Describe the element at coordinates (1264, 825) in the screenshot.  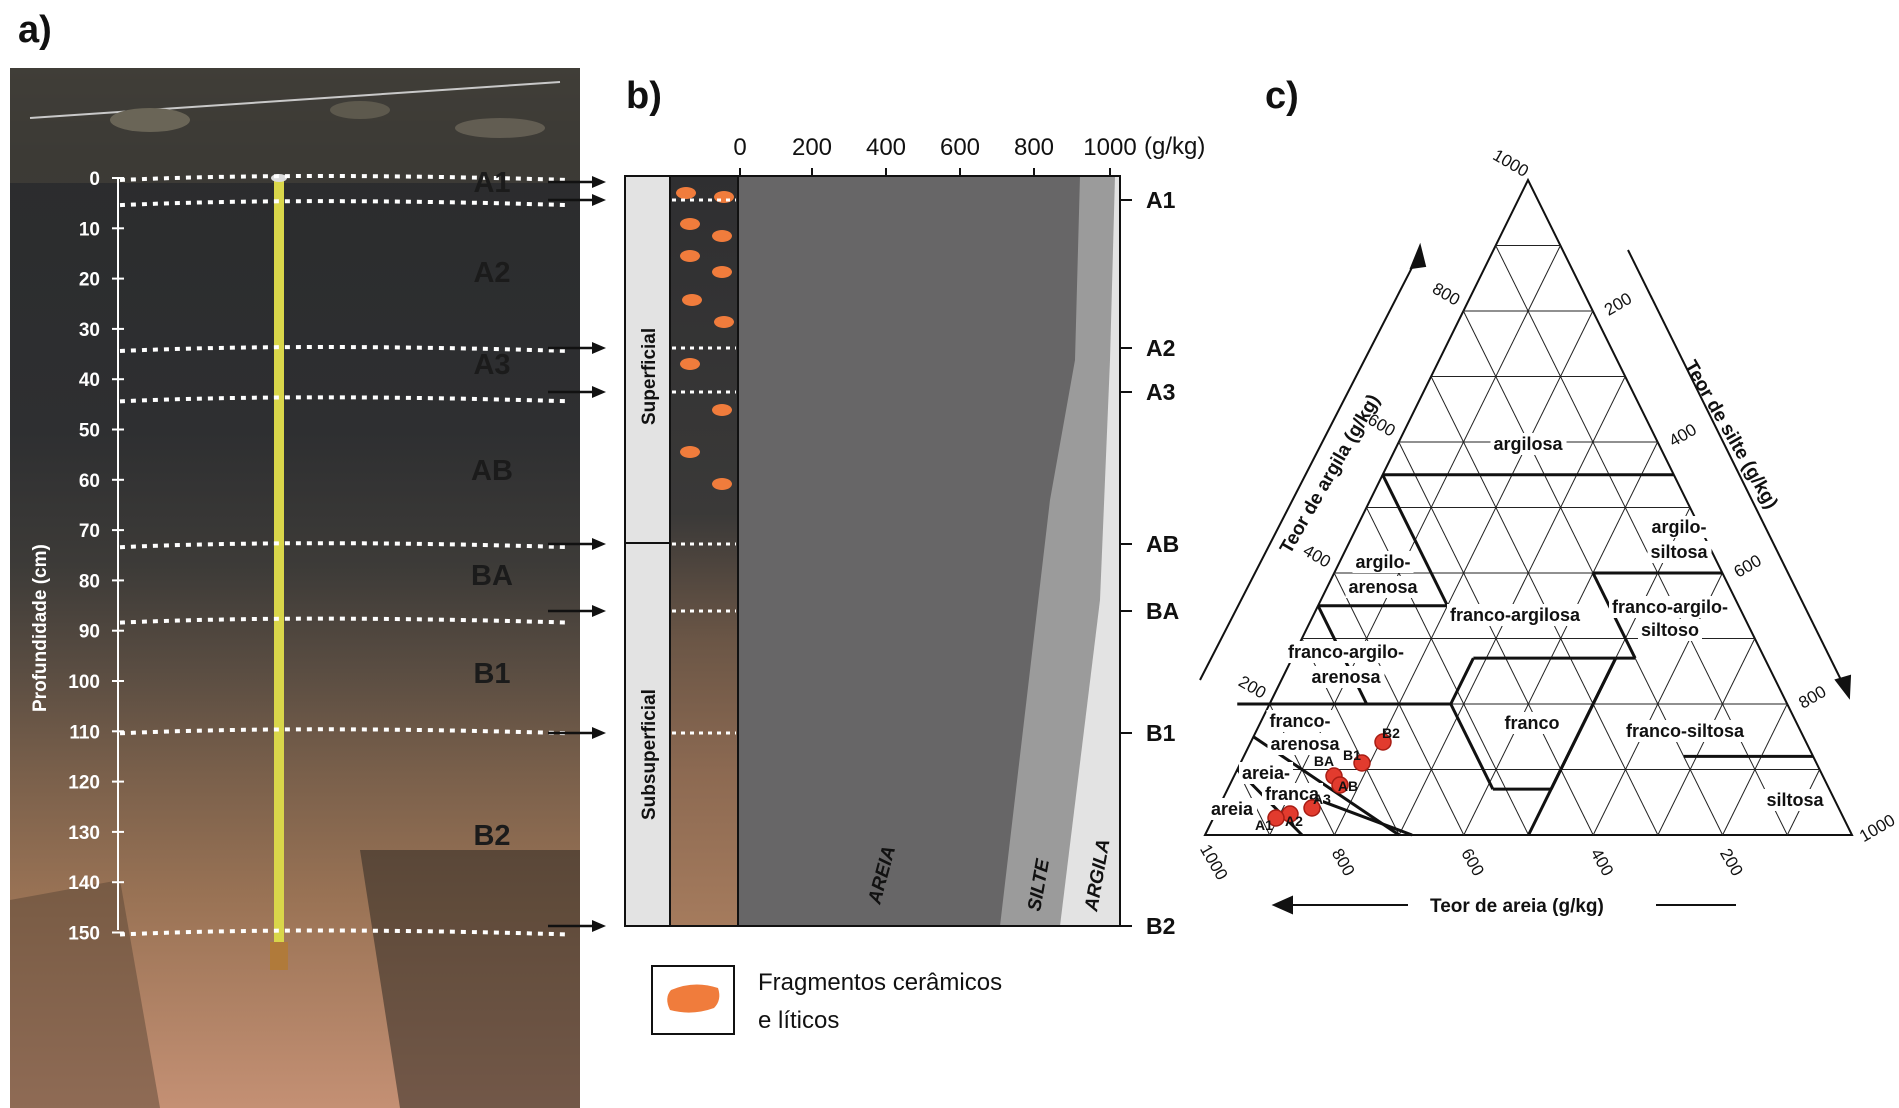
I see `sample-point-label: A1` at that location.